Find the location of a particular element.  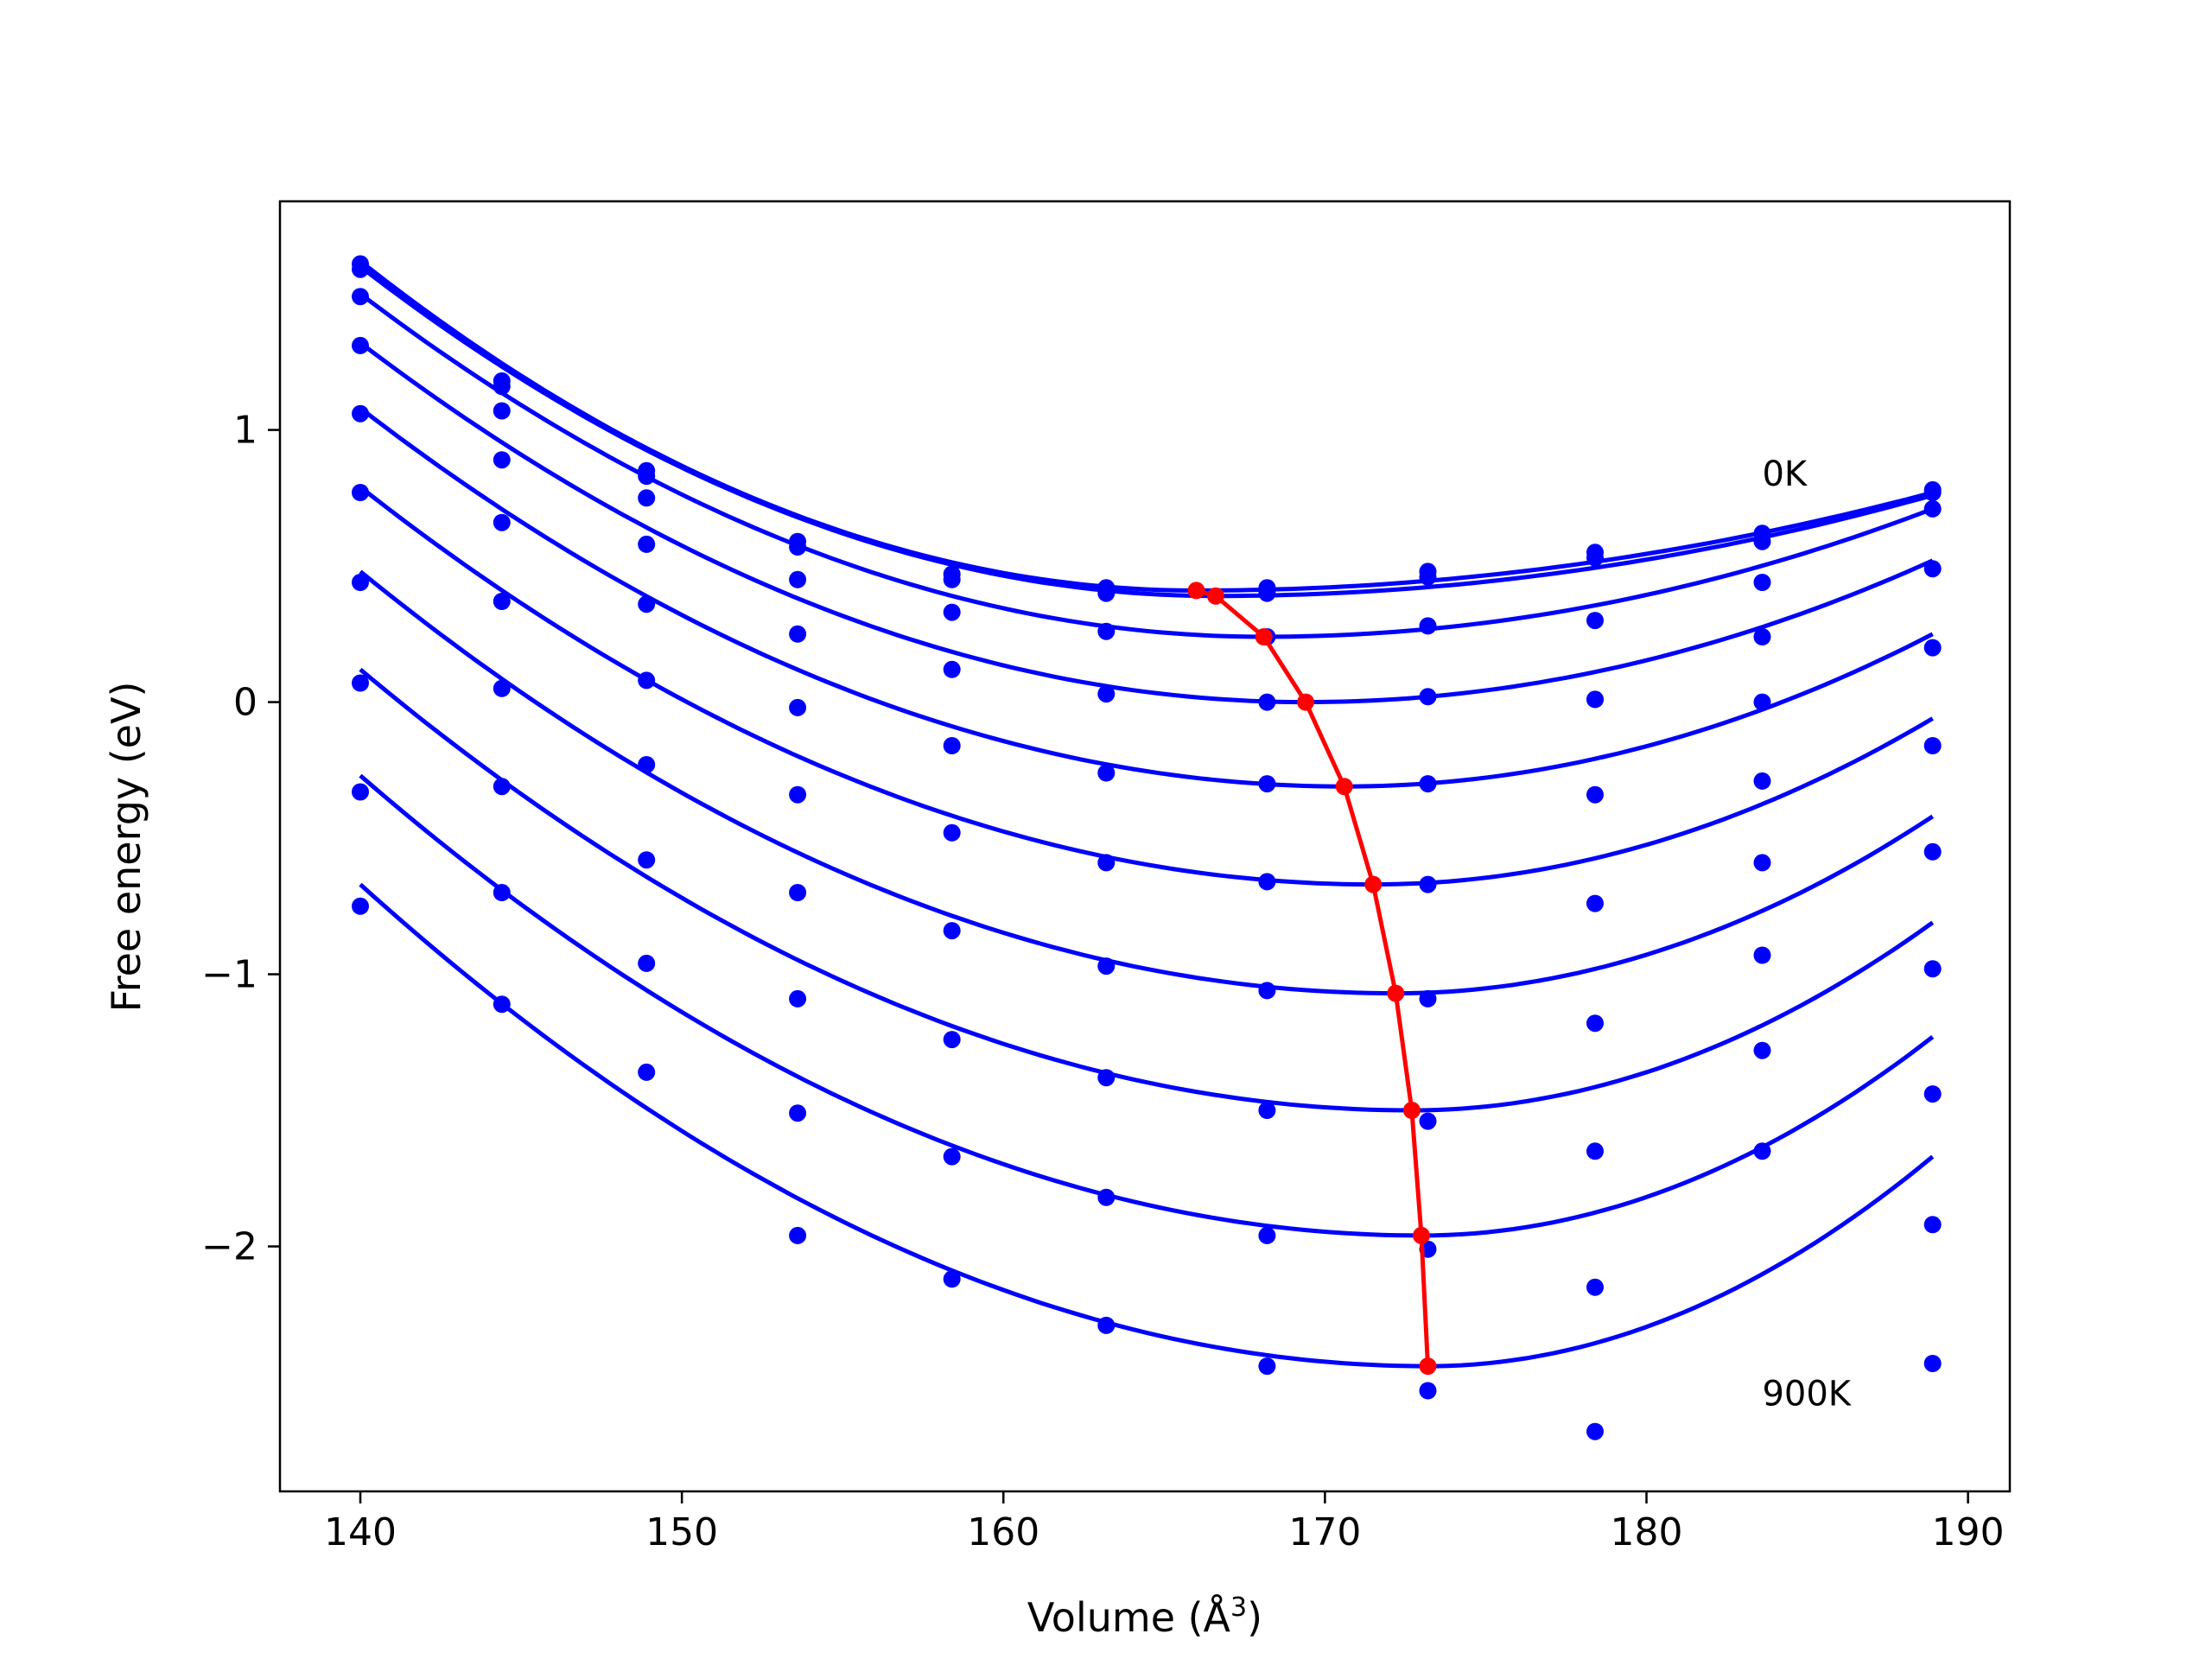

y-tick-label: 0 is located at coordinates (245, 703).